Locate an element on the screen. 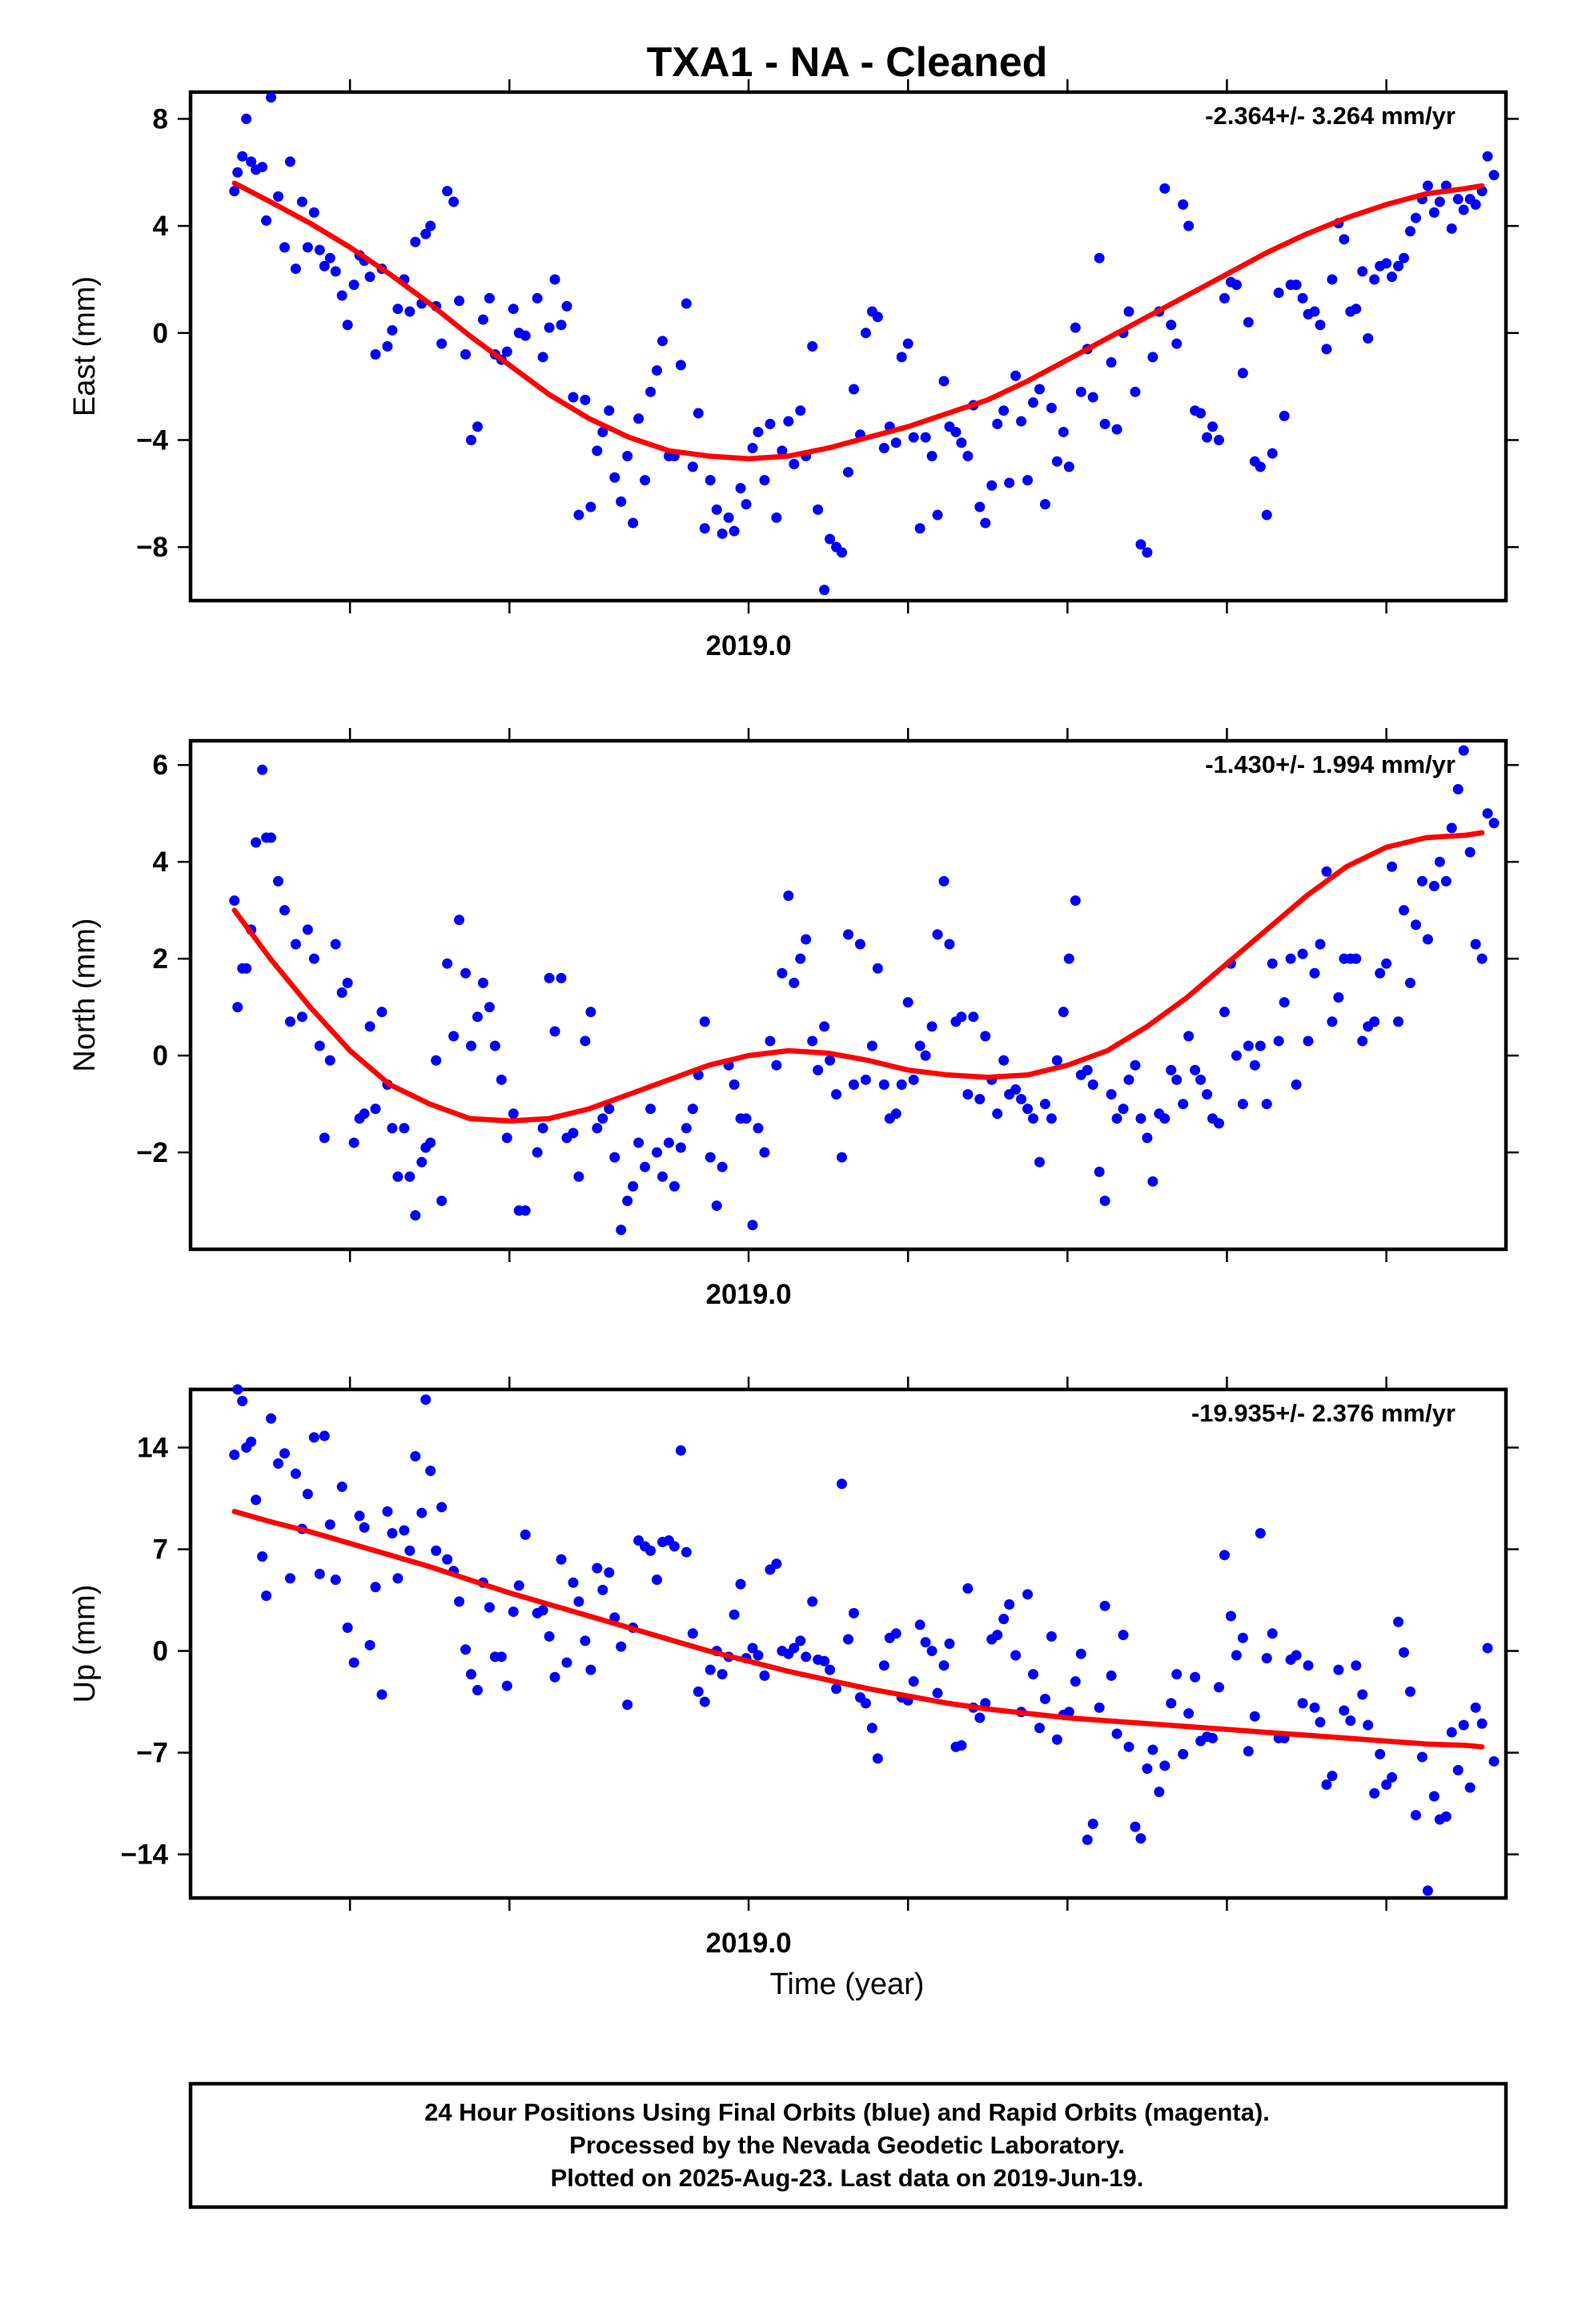 The image size is (1582, 2324). east-rate-annotation: -2.364+/- 3.264 mm/yr is located at coordinates (1330, 116).